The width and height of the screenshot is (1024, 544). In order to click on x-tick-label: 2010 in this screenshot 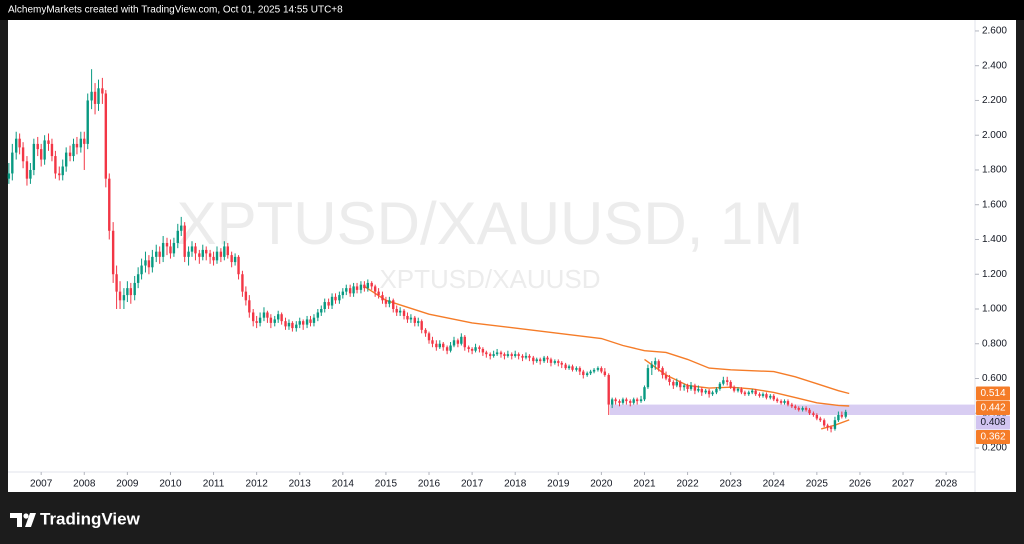, I will do `click(170, 484)`.